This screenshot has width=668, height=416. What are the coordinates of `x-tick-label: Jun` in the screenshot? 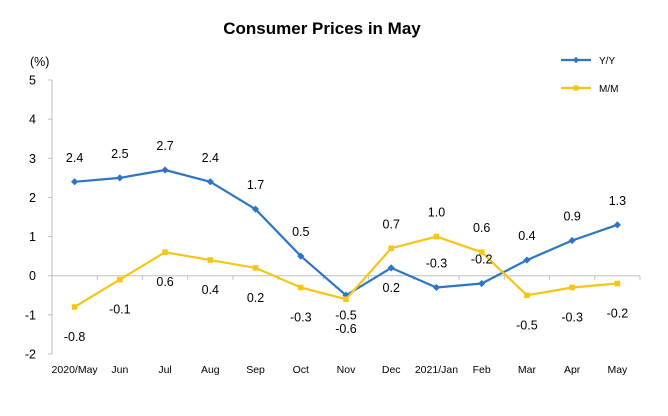 It's located at (119, 370).